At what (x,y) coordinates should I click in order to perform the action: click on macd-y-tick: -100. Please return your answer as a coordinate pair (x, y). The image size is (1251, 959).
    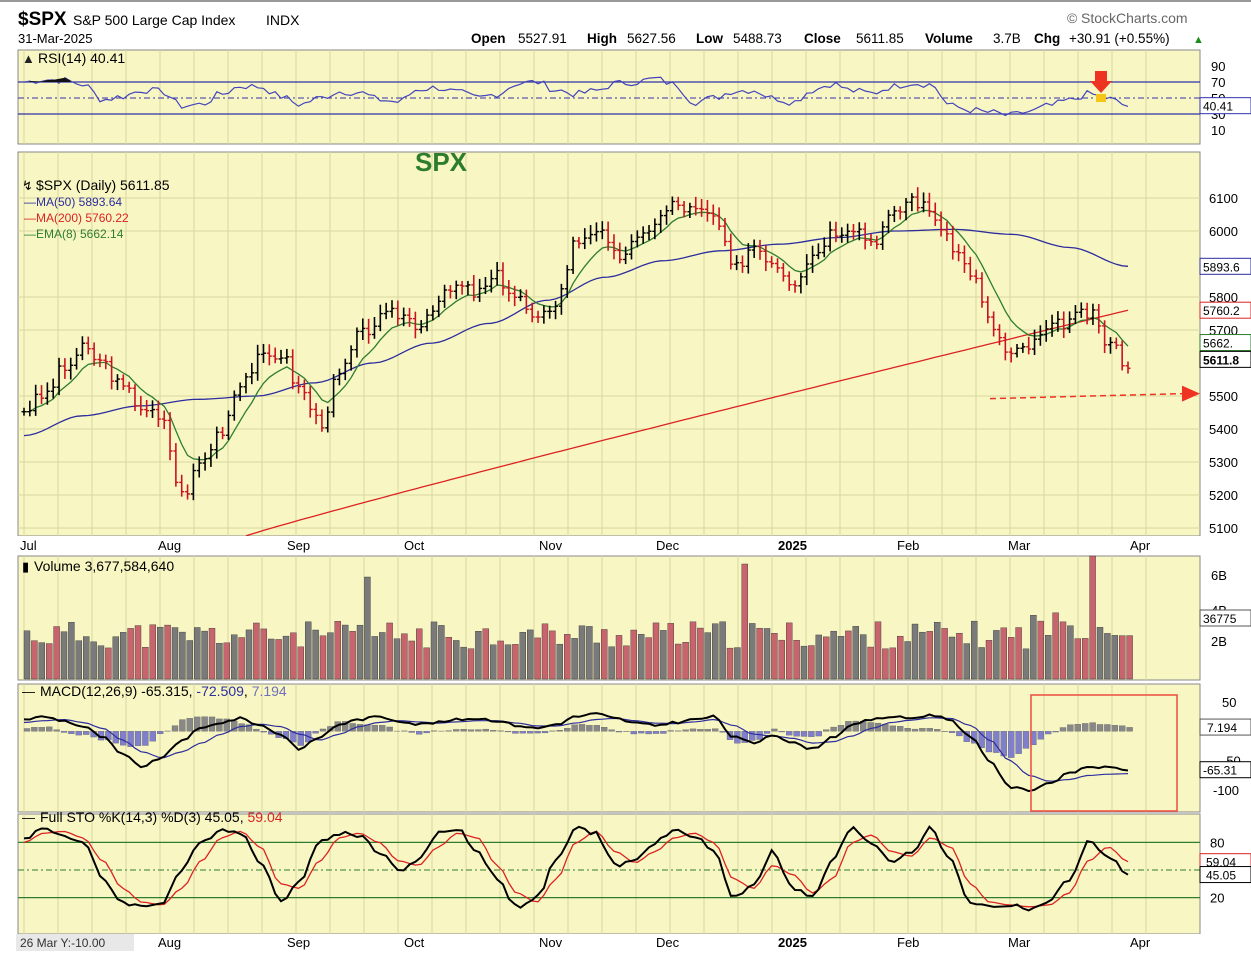
    Looking at the image, I should click on (1226, 790).